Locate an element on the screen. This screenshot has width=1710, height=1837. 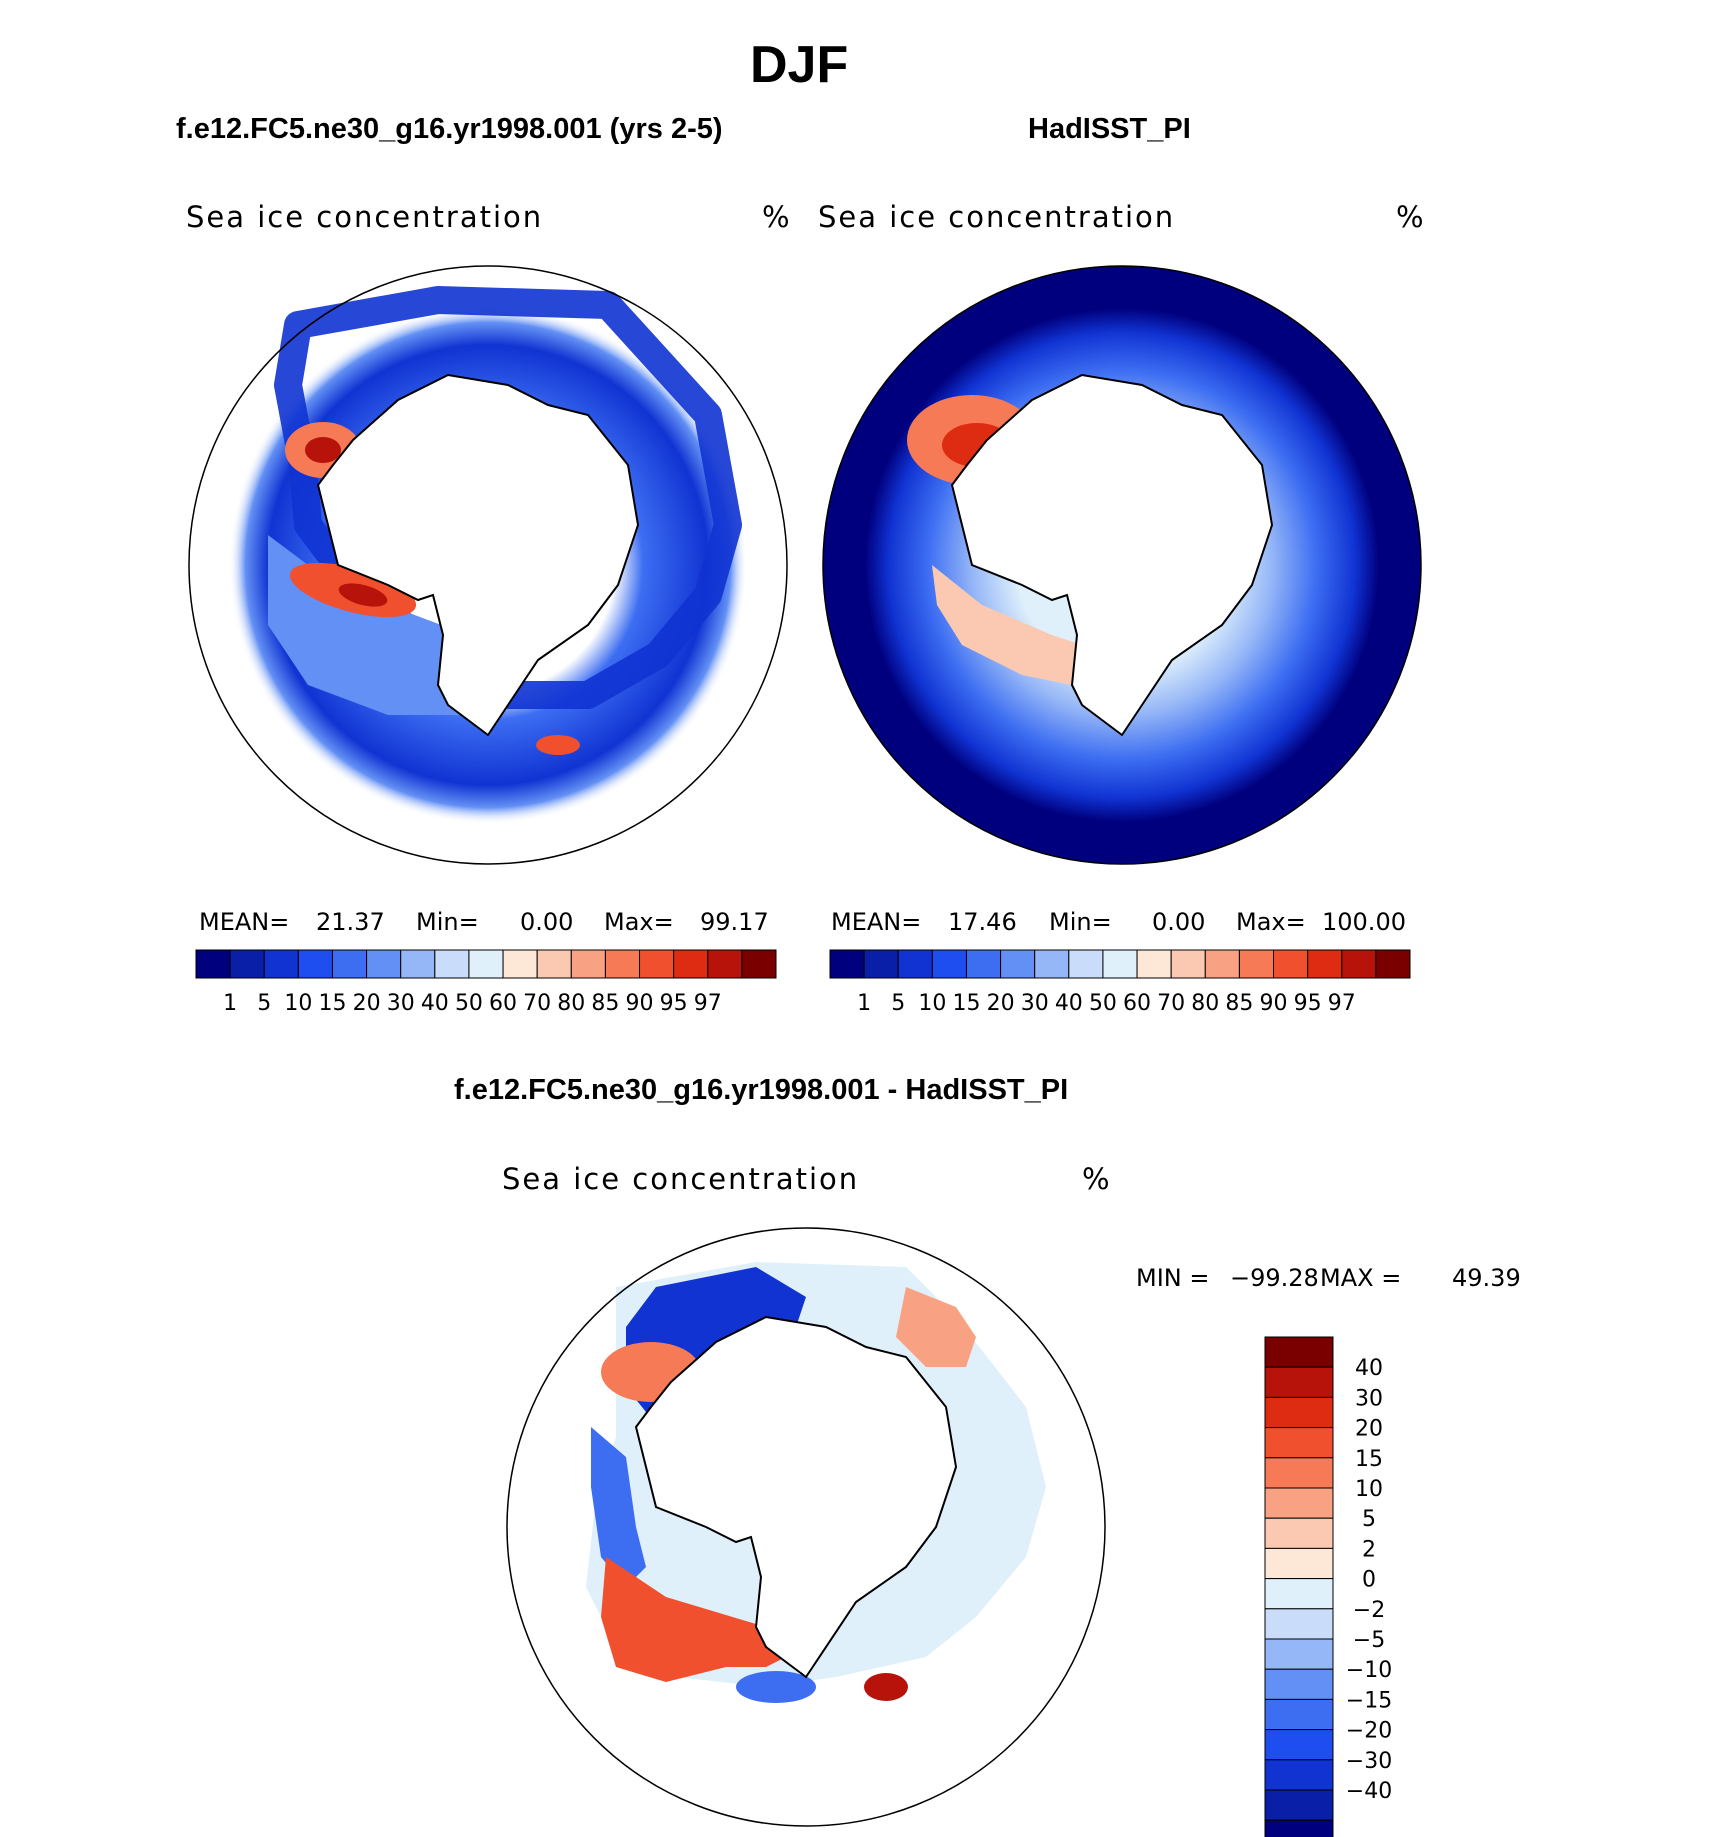
panel2-mean-value: 17.46 is located at coordinates (982, 922).